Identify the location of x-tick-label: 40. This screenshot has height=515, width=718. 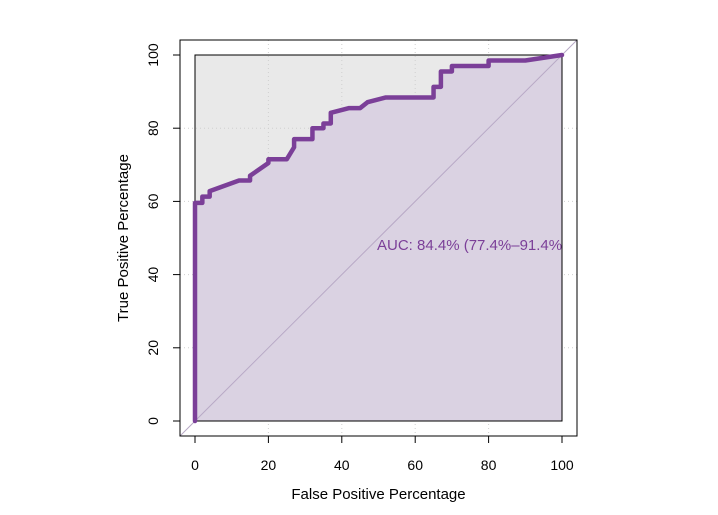
(342, 465).